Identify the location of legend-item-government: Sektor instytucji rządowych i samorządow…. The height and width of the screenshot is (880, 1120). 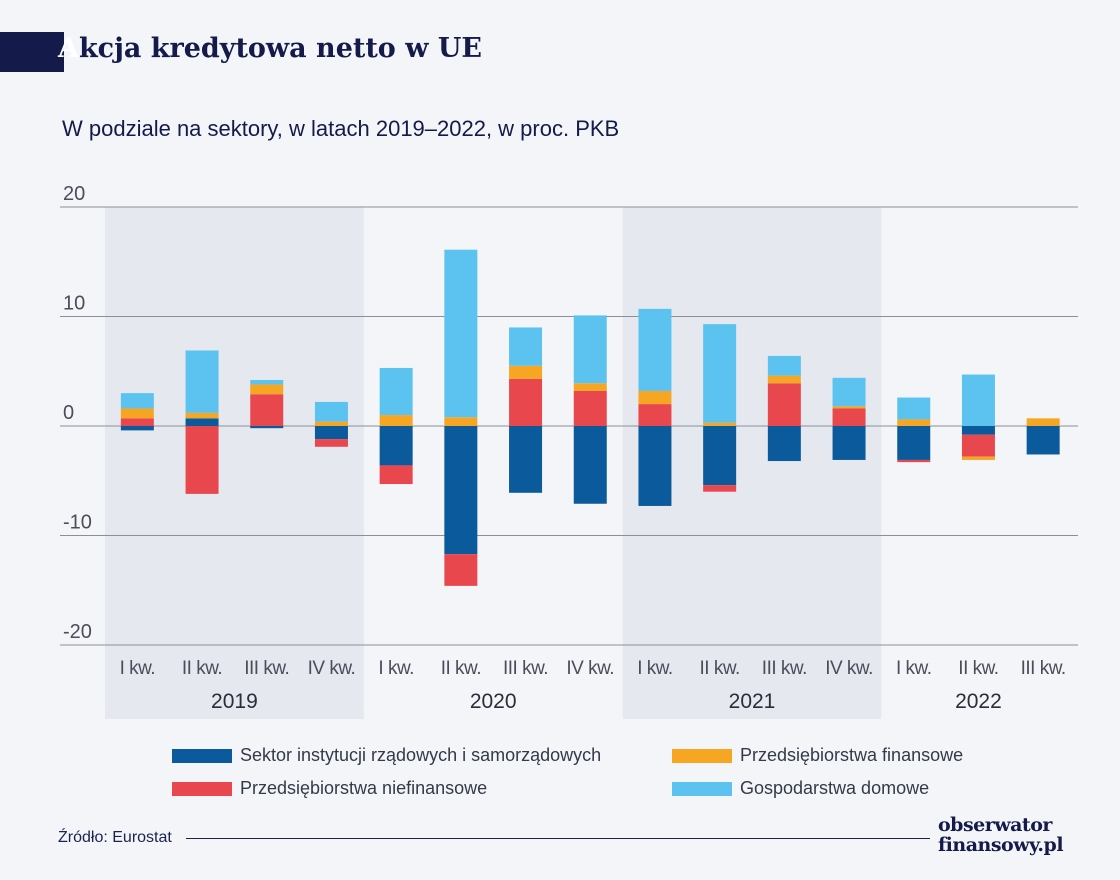
(386, 755).